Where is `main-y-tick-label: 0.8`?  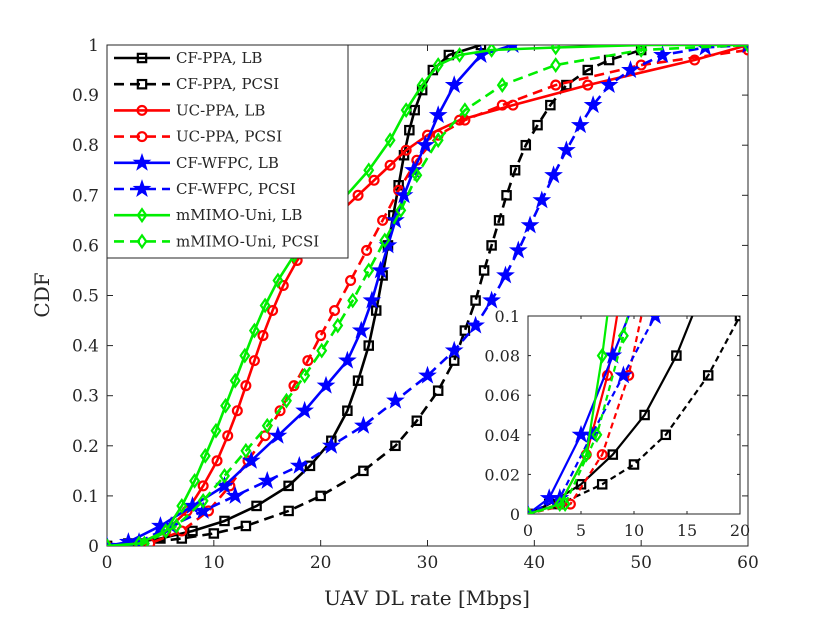
main-y-tick-label: 0.8 is located at coordinates (85, 146).